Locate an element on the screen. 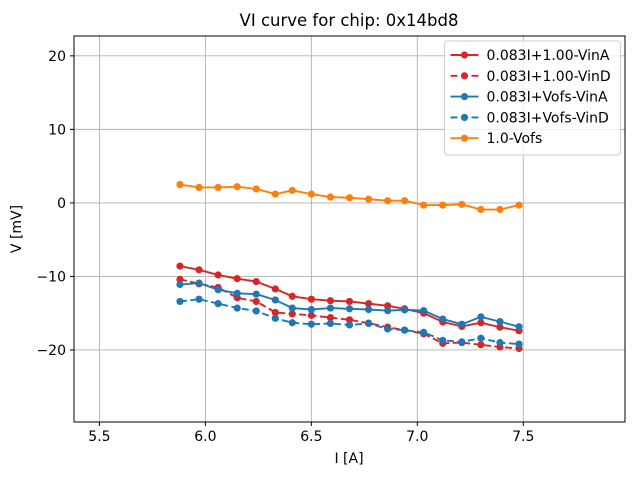 This screenshot has height=480, width=640. x-tick-label: 5.5 is located at coordinates (99, 437).